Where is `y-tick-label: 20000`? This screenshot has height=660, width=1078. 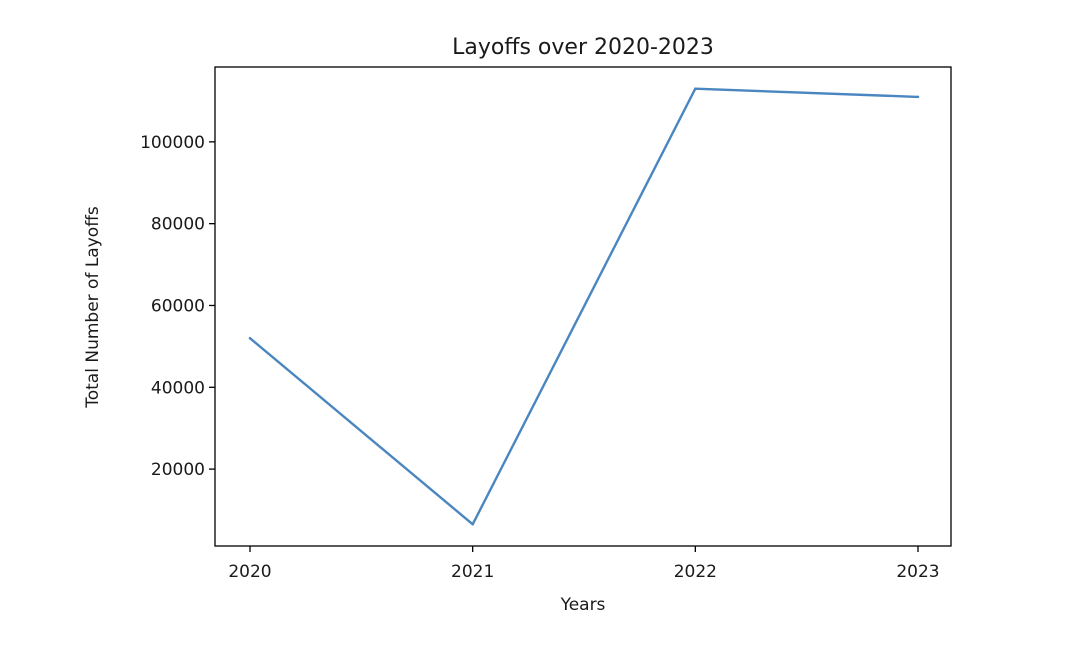 y-tick-label: 20000 is located at coordinates (178, 470).